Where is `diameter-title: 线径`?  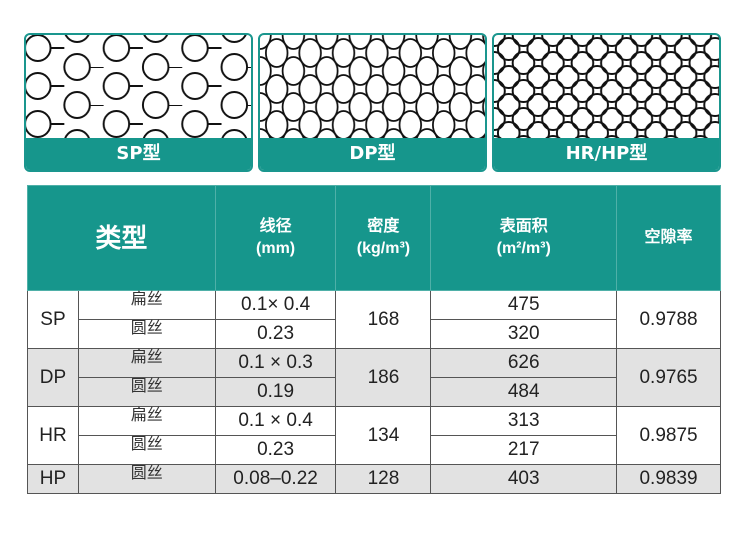 diameter-title: 线径 is located at coordinates (275, 226).